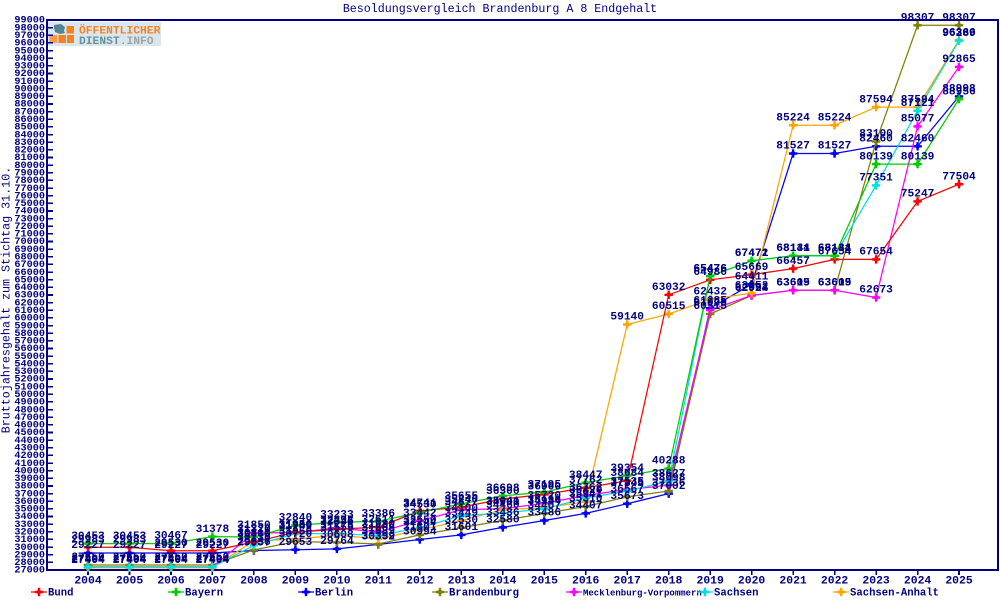  Describe the element at coordinates (88, 582) in the screenshot. I see `svg-text: 2004` at that location.